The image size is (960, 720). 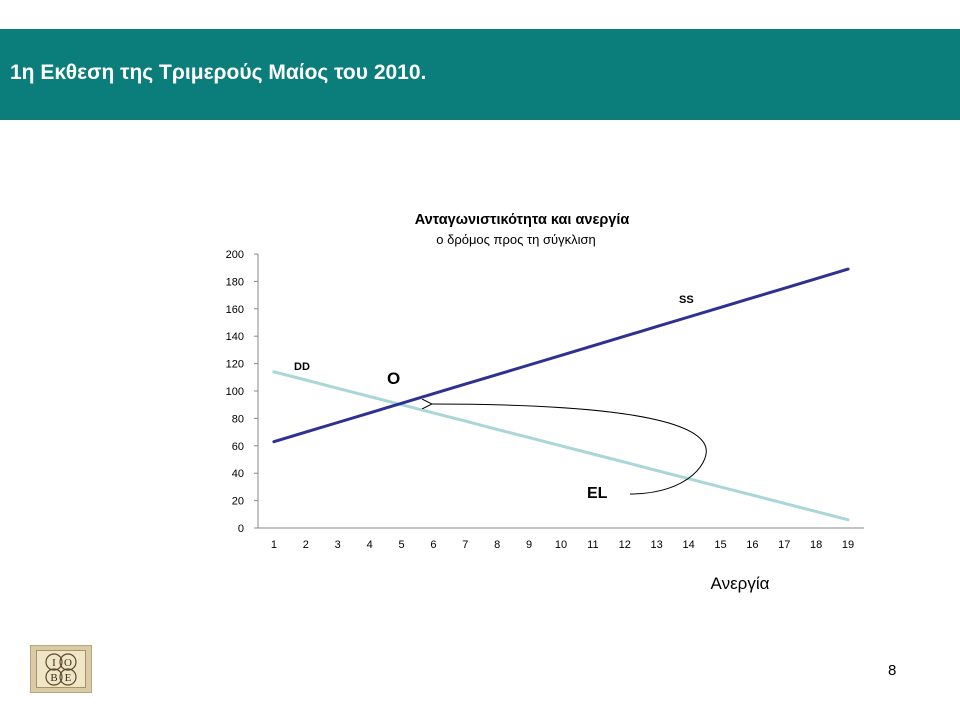 What do you see at coordinates (688, 545) in the screenshot?
I see `x-tick-label: 14` at bounding box center [688, 545].